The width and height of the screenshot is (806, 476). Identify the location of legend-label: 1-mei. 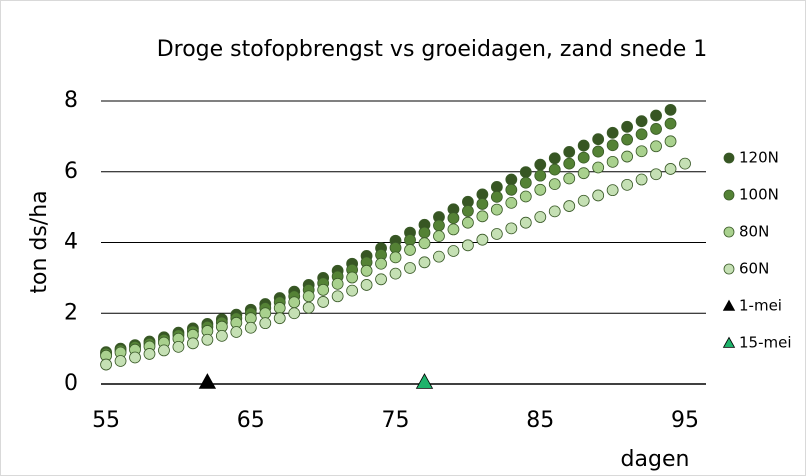
(760, 306).